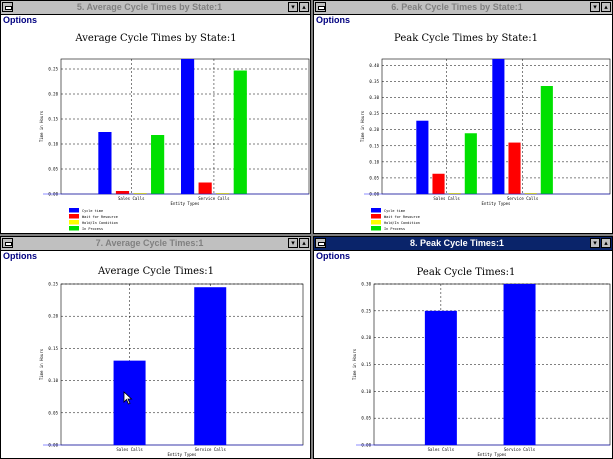 The image size is (613, 459). Describe the element at coordinates (374, 65) in the screenshot. I see `y-tick-label: 0.40` at that location.